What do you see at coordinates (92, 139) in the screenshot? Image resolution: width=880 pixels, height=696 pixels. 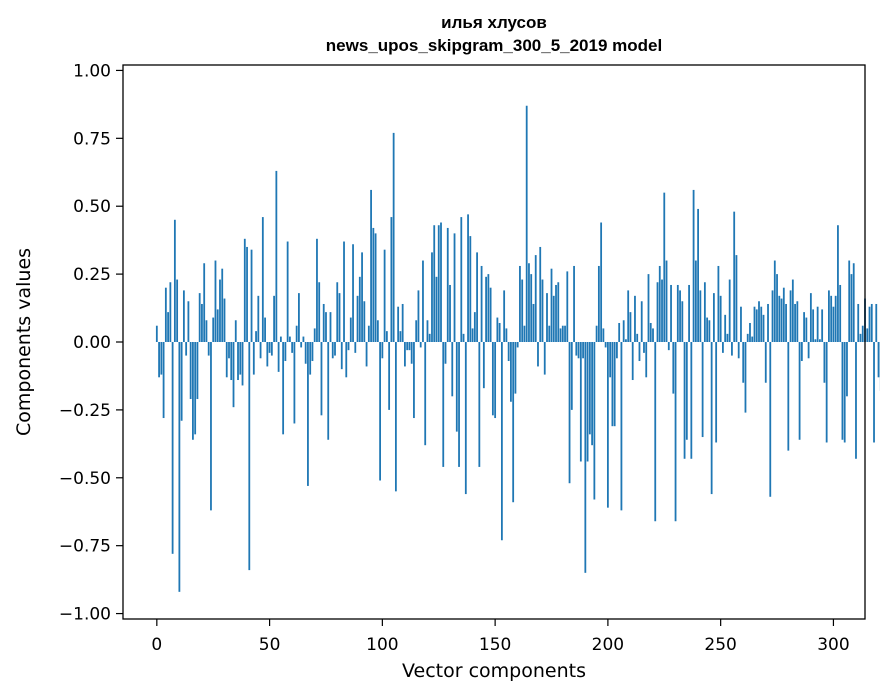 I see `y-tick-label: 0.75` at bounding box center [92, 139].